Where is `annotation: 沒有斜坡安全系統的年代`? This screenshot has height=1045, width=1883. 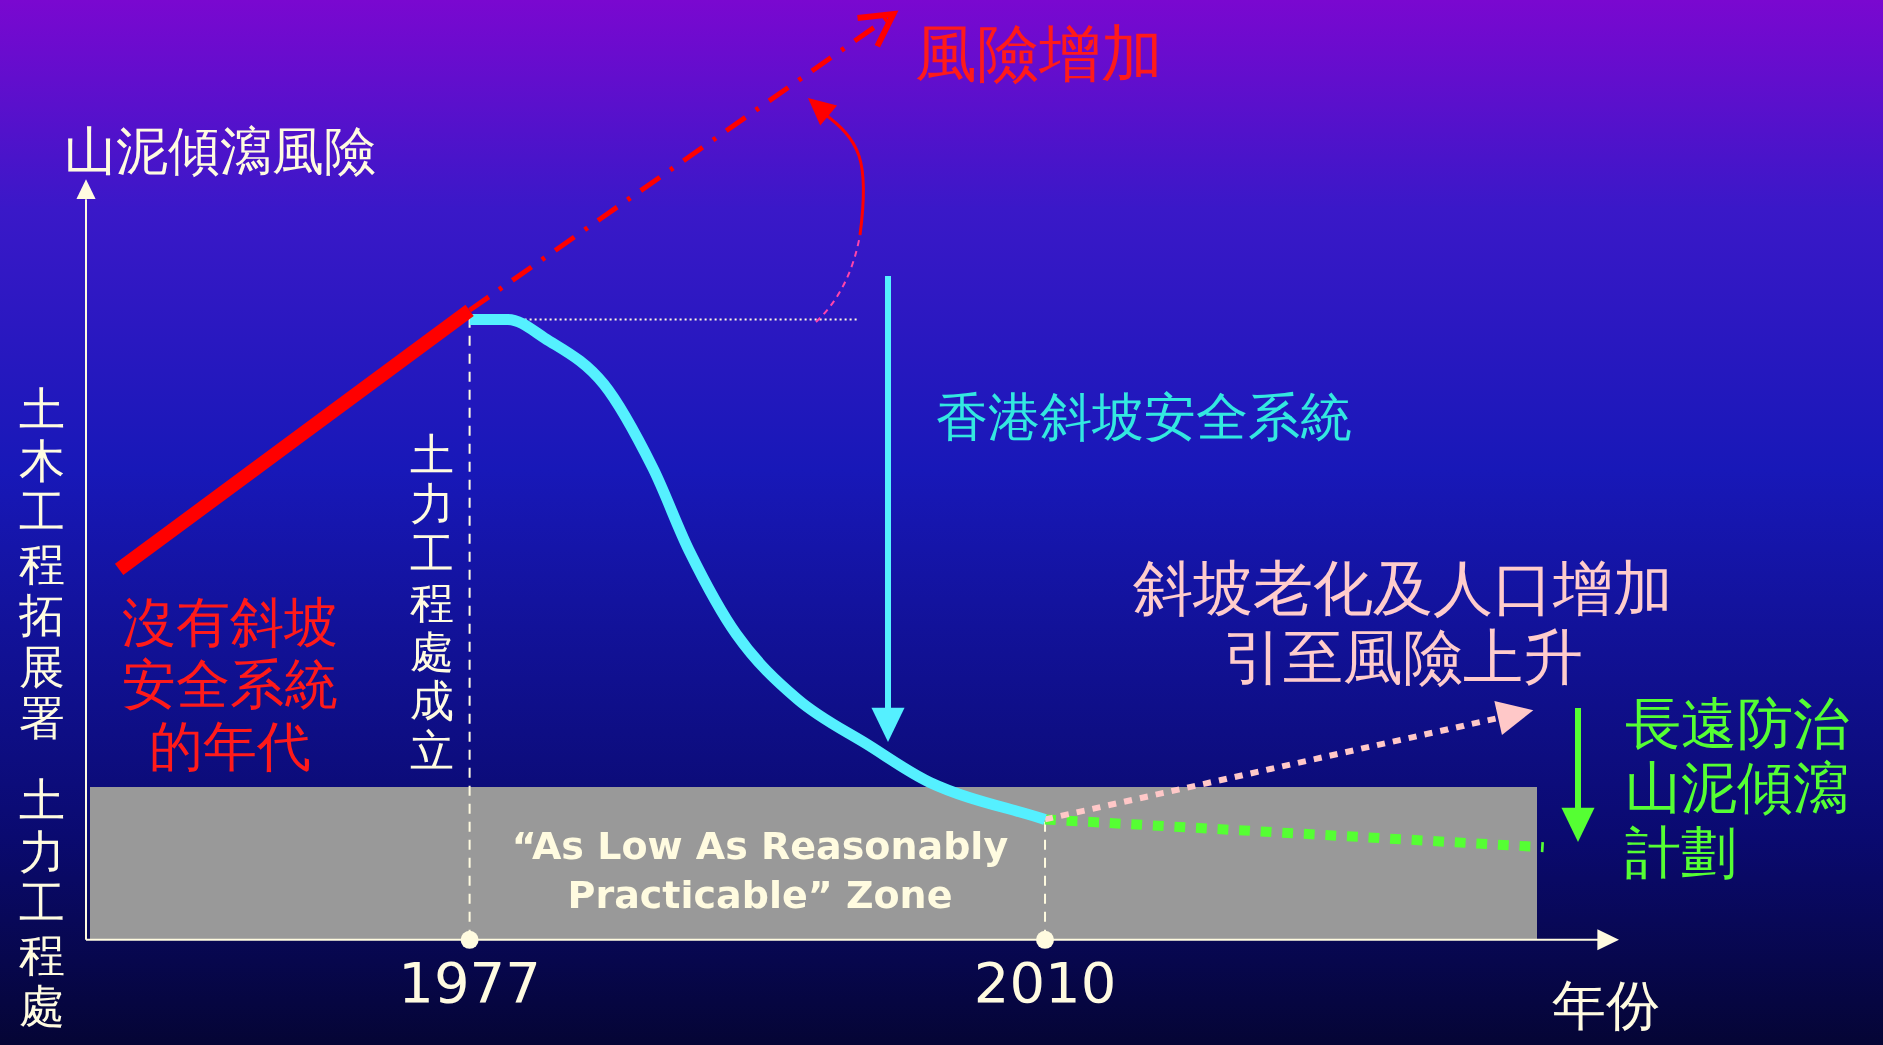
annotation: 沒有斜坡安全系統的年代 is located at coordinates (230, 685).